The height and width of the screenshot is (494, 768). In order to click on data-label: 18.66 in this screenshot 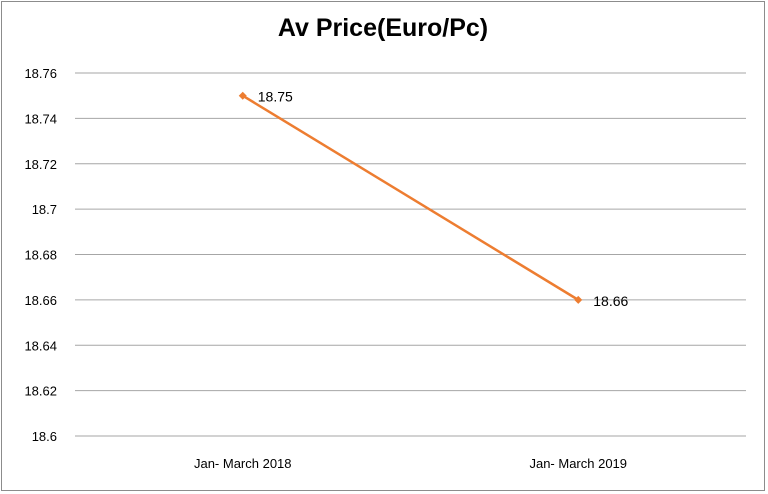, I will do `click(610, 301)`.